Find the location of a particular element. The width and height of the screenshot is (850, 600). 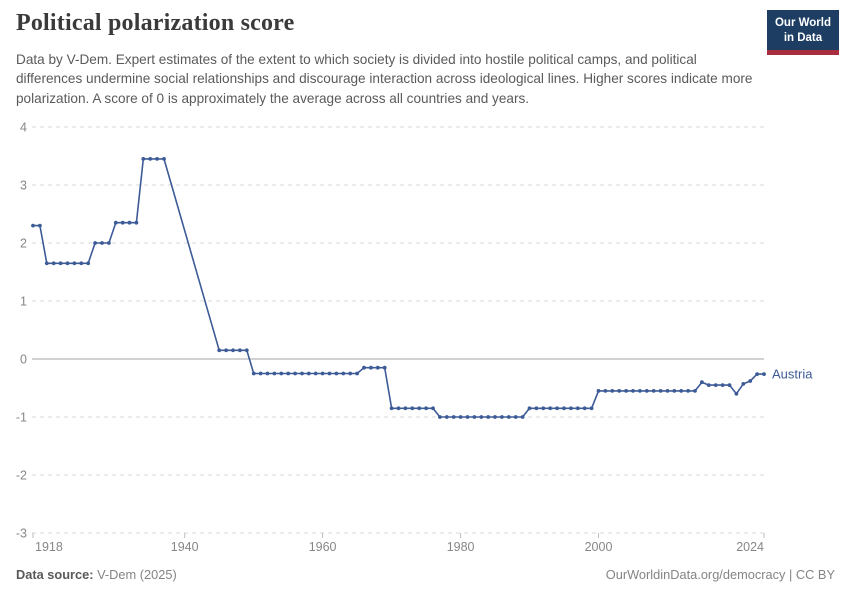

credit-link: OurWorldinData.org/democracy | CC BY is located at coordinates (720, 574).